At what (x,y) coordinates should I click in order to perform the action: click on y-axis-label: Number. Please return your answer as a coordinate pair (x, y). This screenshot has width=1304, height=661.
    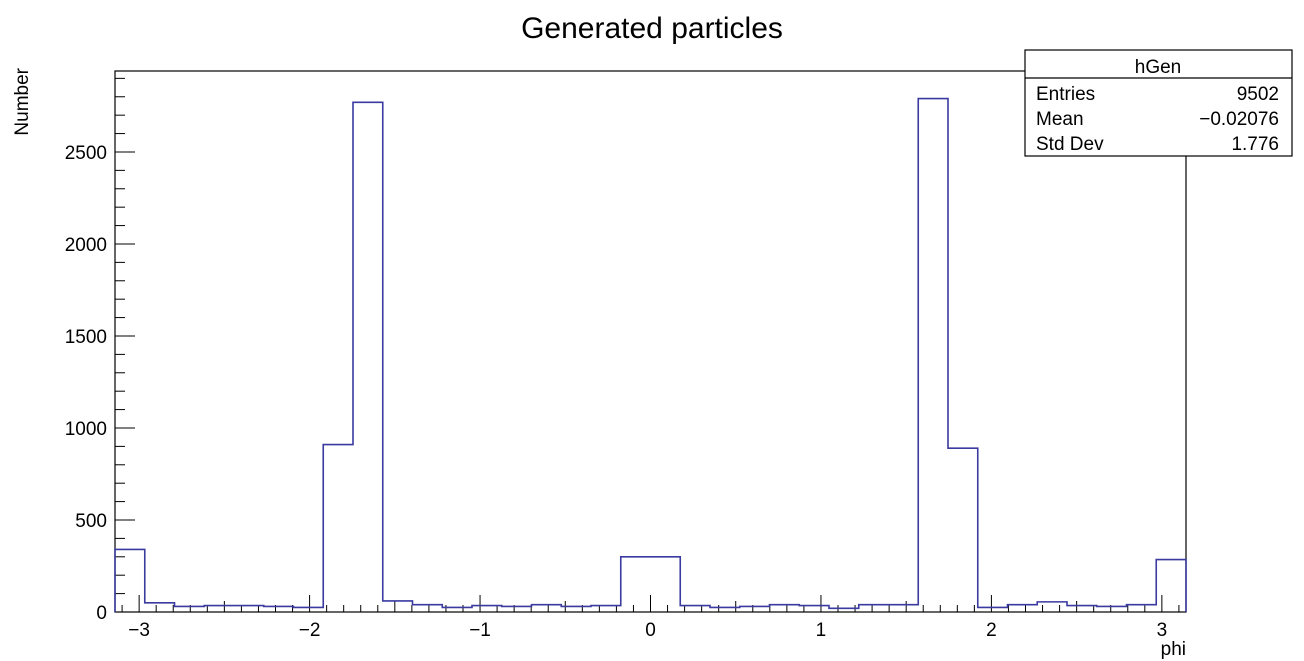
    Looking at the image, I should click on (22, 101).